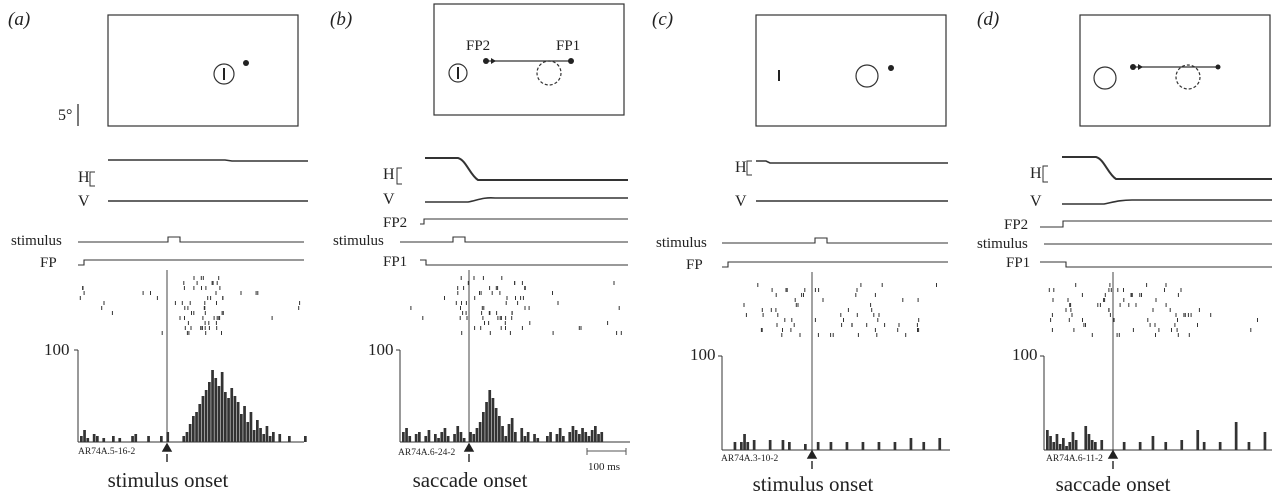  What do you see at coordinates (1140, 67) in the screenshot?
I see `saccade-arrowhead` at bounding box center [1140, 67].